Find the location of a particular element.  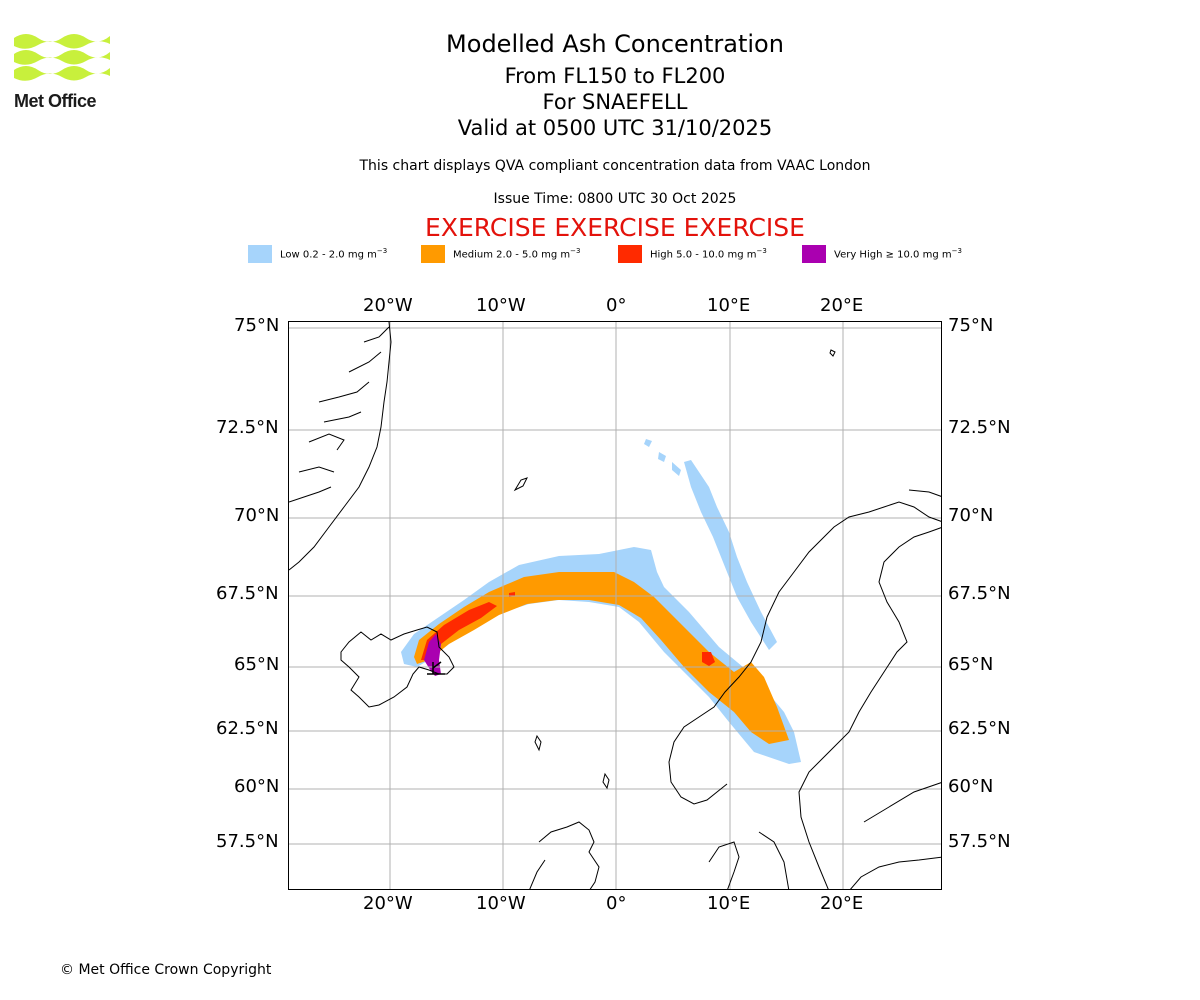

lon-tick-bottom-0: 0° is located at coordinates (616, 903).